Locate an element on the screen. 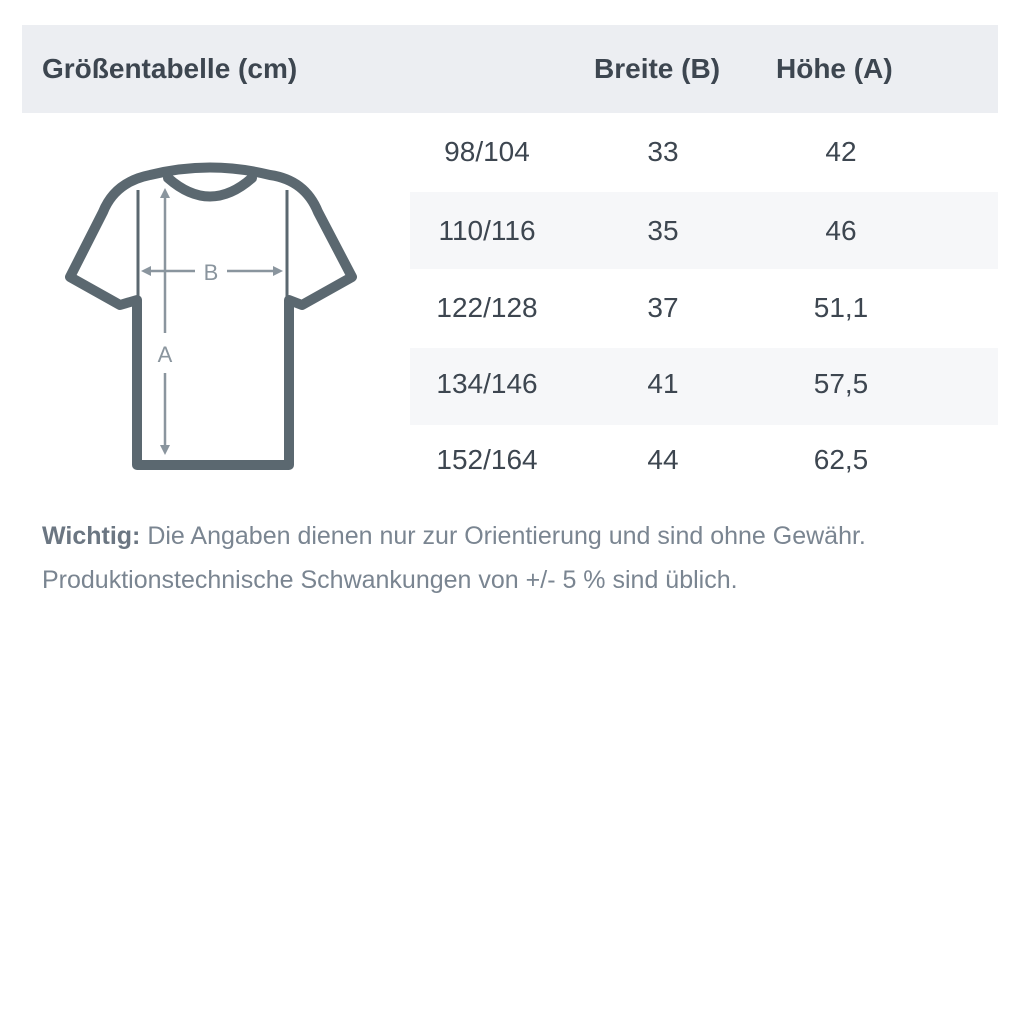 The height and width of the screenshot is (1024, 1024). cell-size: 134/146 is located at coordinates (487, 383).